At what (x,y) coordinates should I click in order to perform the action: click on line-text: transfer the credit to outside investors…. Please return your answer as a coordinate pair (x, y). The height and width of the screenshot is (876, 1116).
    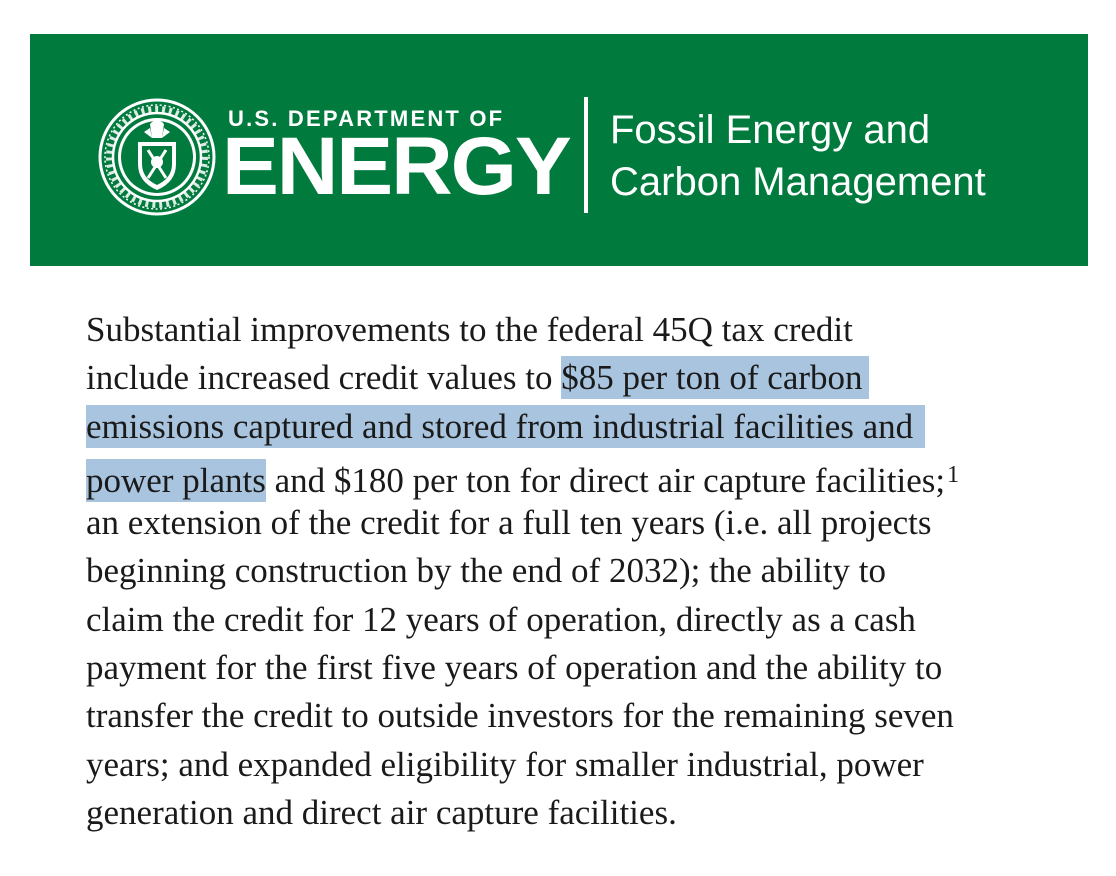
    Looking at the image, I should click on (520, 716).